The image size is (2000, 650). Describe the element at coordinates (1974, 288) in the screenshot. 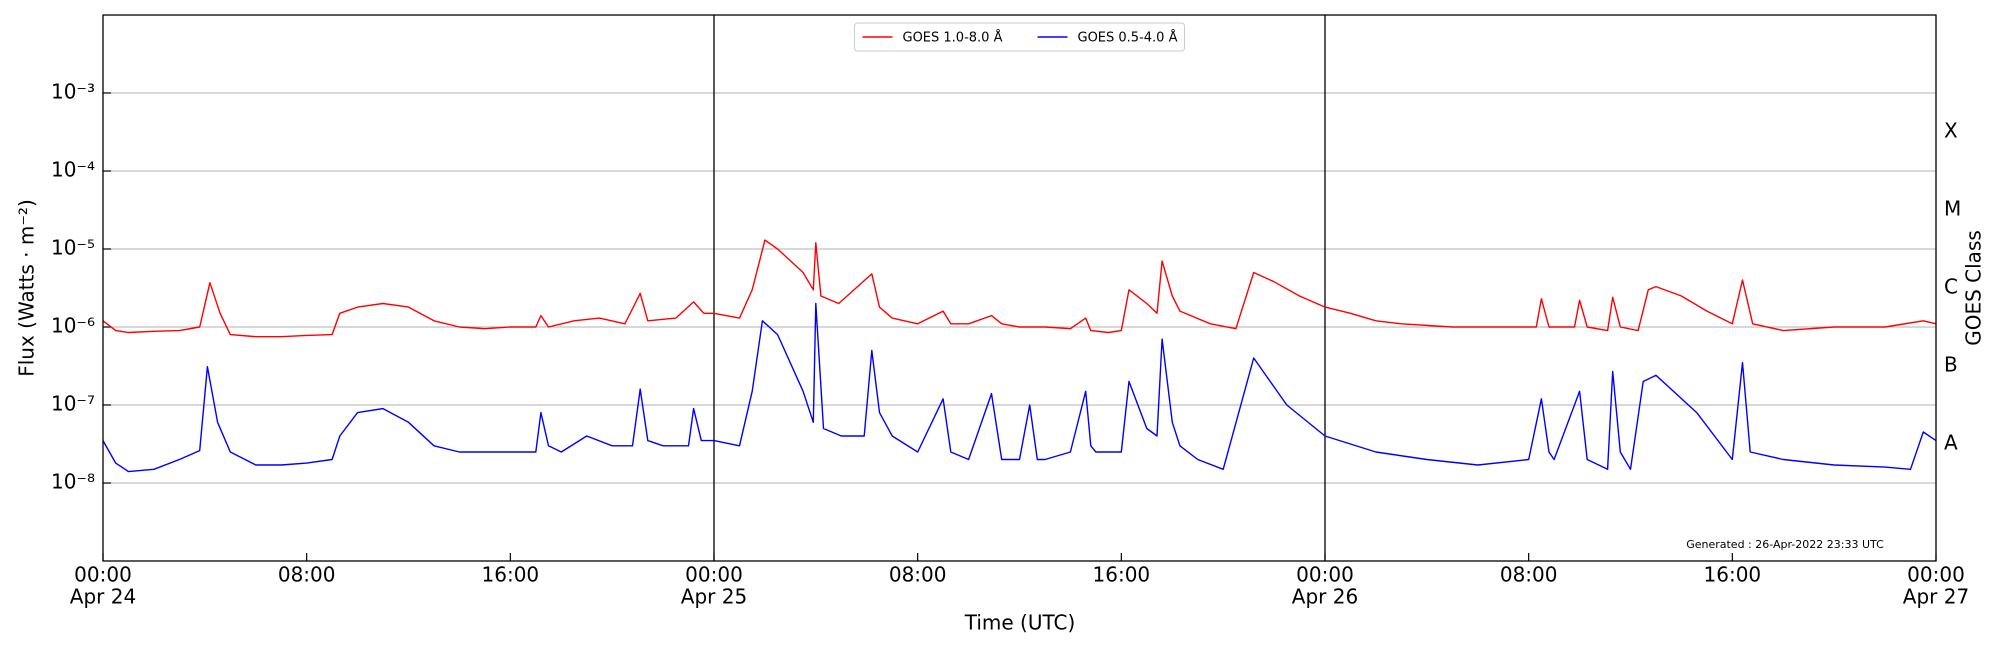

I see `y2-axis-label: GOES Class` at that location.